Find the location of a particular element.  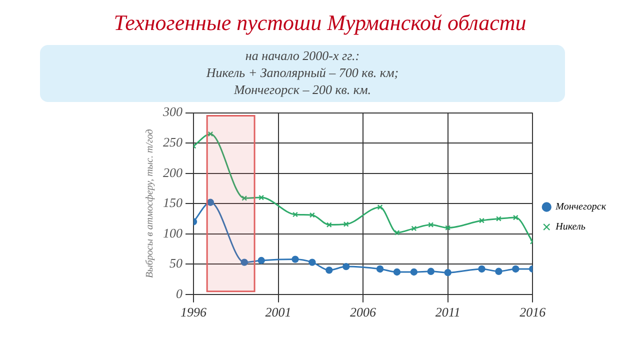

y-tick-label: 200 is located at coordinates (173, 172).